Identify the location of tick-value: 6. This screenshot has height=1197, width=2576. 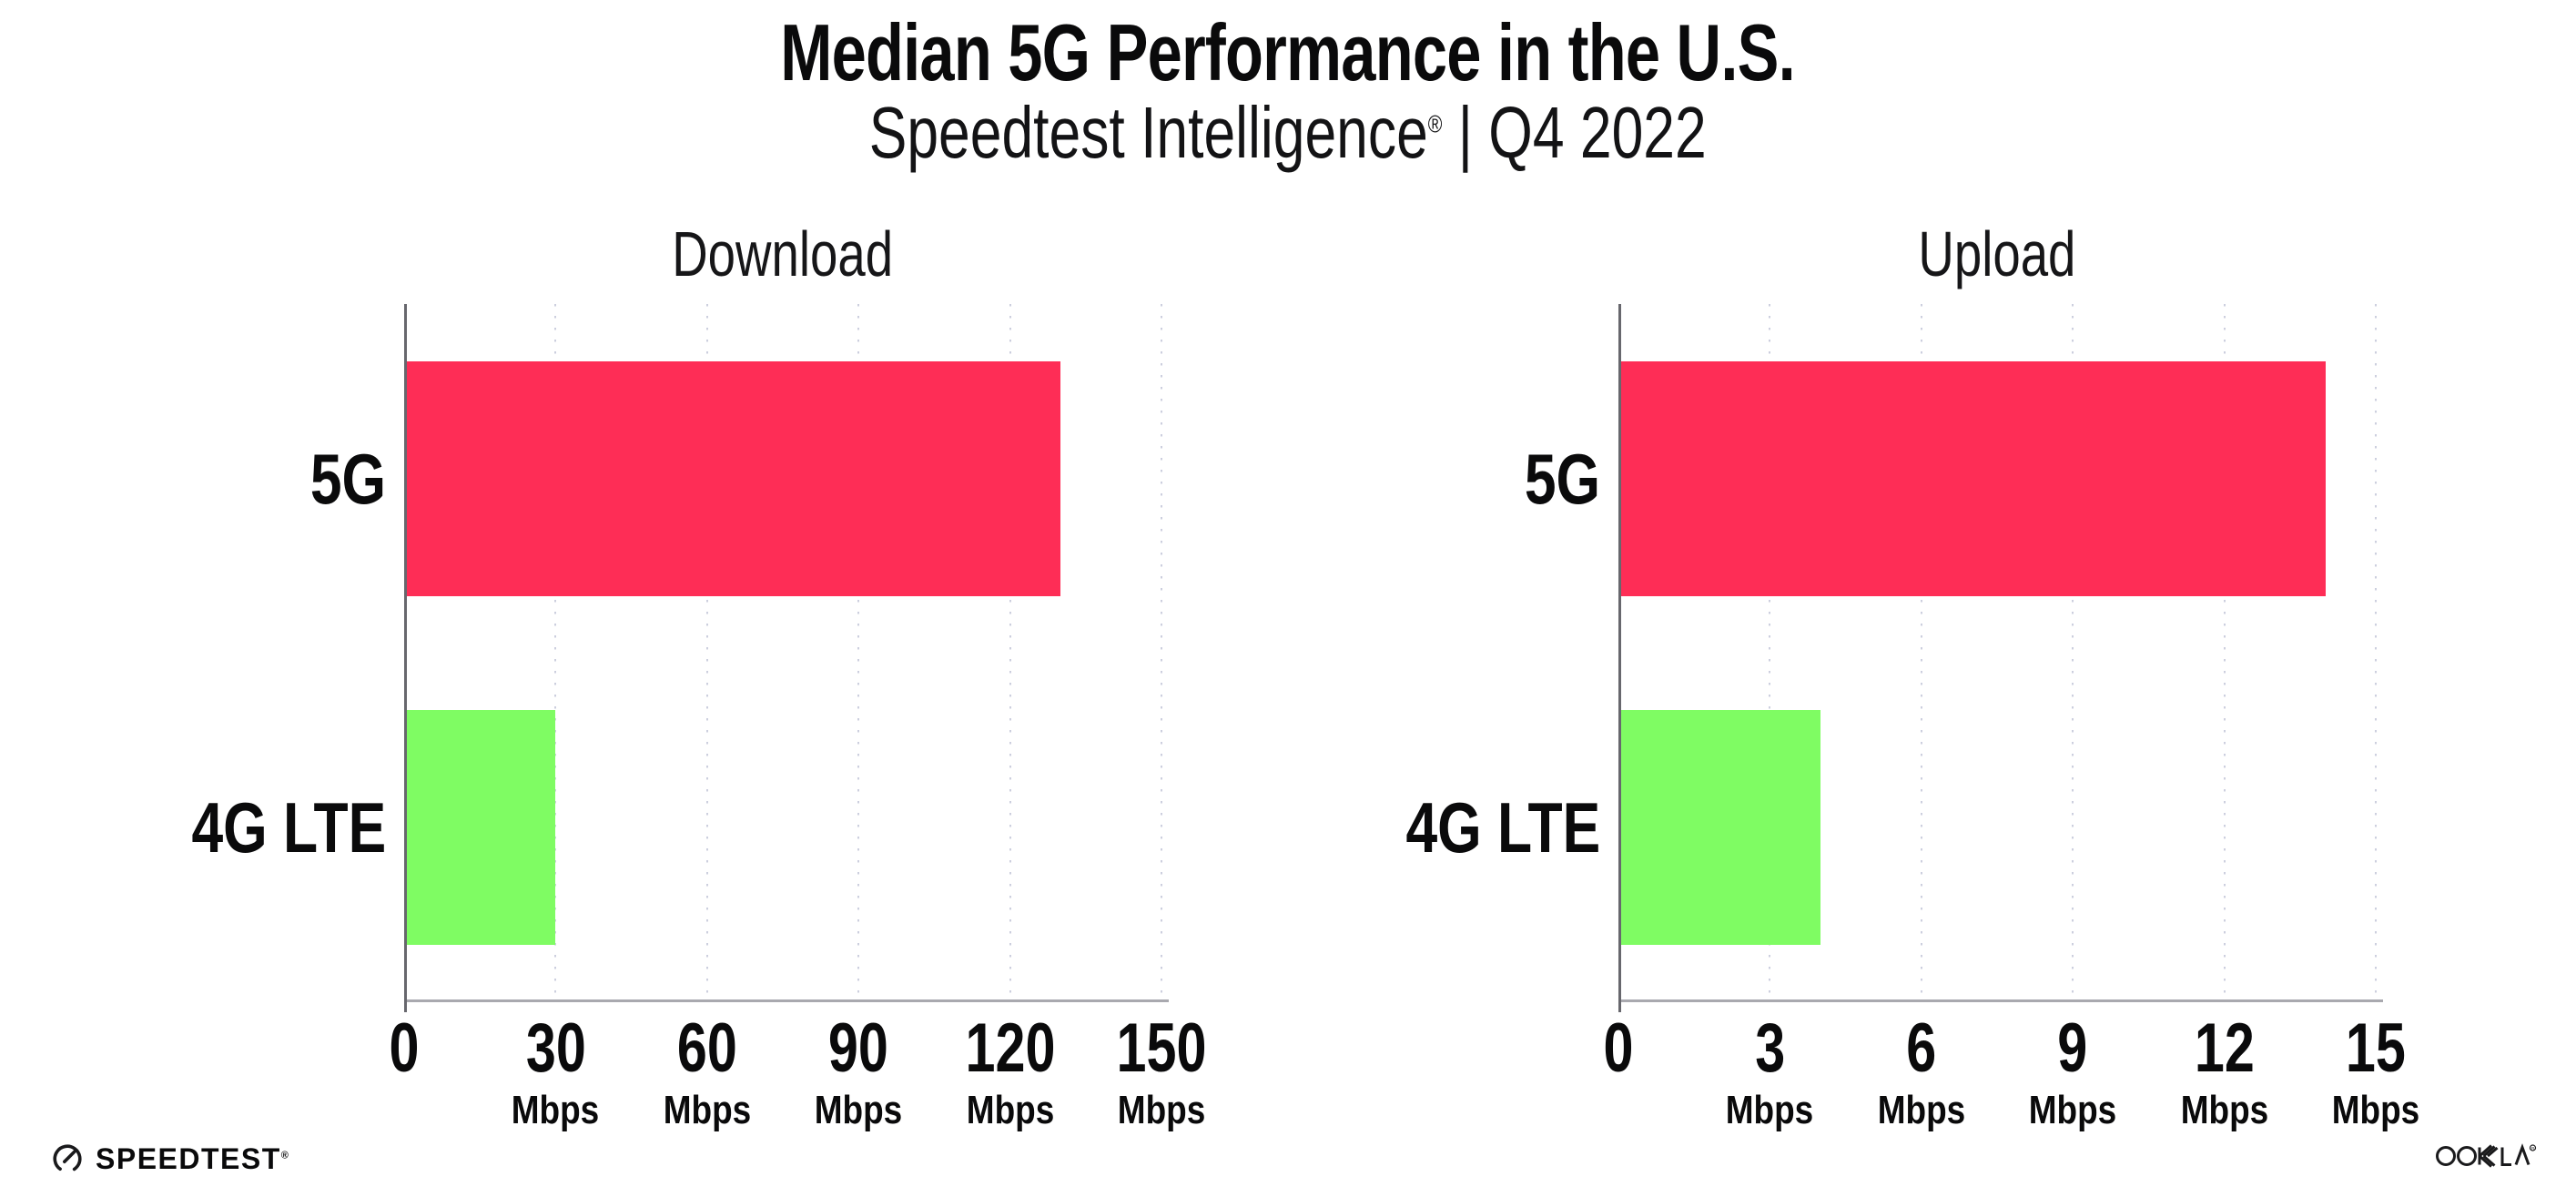
(1921, 1048).